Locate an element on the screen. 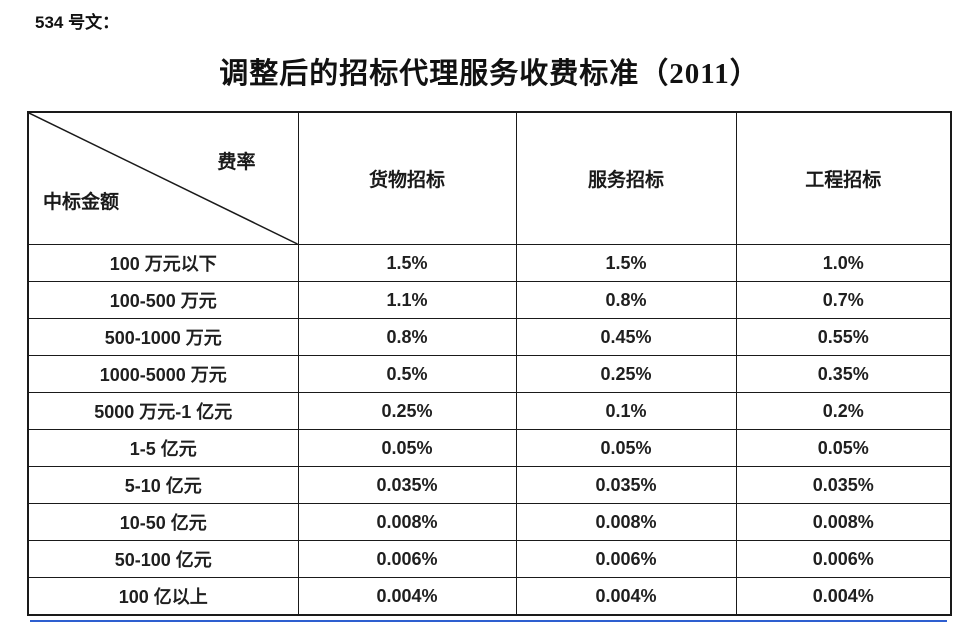  rate-value-service: 0.035% is located at coordinates (626, 485).